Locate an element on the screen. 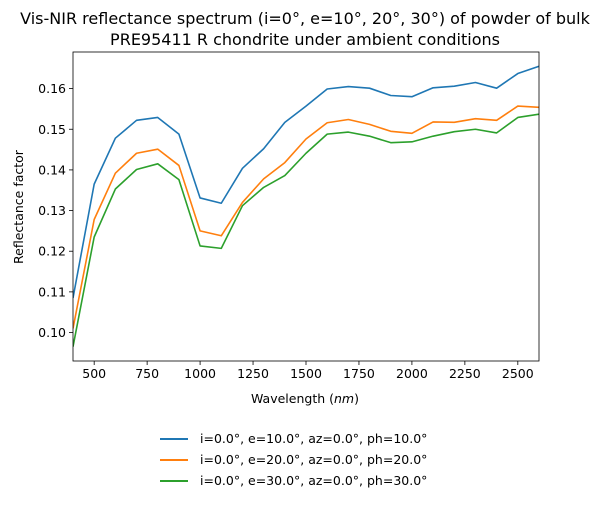 The height and width of the screenshot is (510, 611). y-tick-label: 0.11 is located at coordinates (52, 291).